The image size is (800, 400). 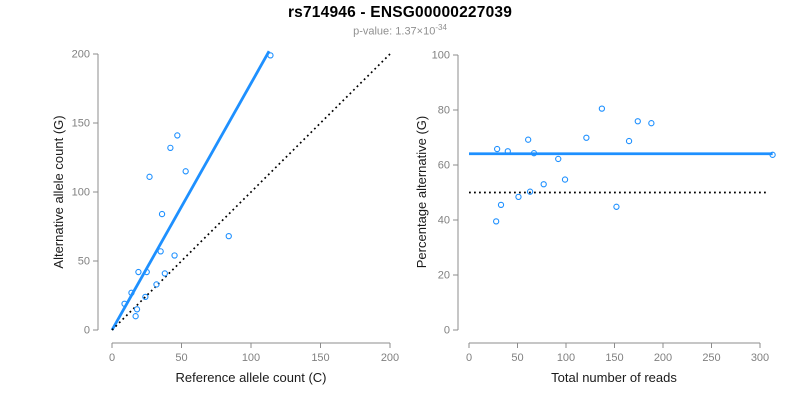 What do you see at coordinates (444, 111) in the screenshot?
I see `y-tick-label: 80` at bounding box center [444, 111].